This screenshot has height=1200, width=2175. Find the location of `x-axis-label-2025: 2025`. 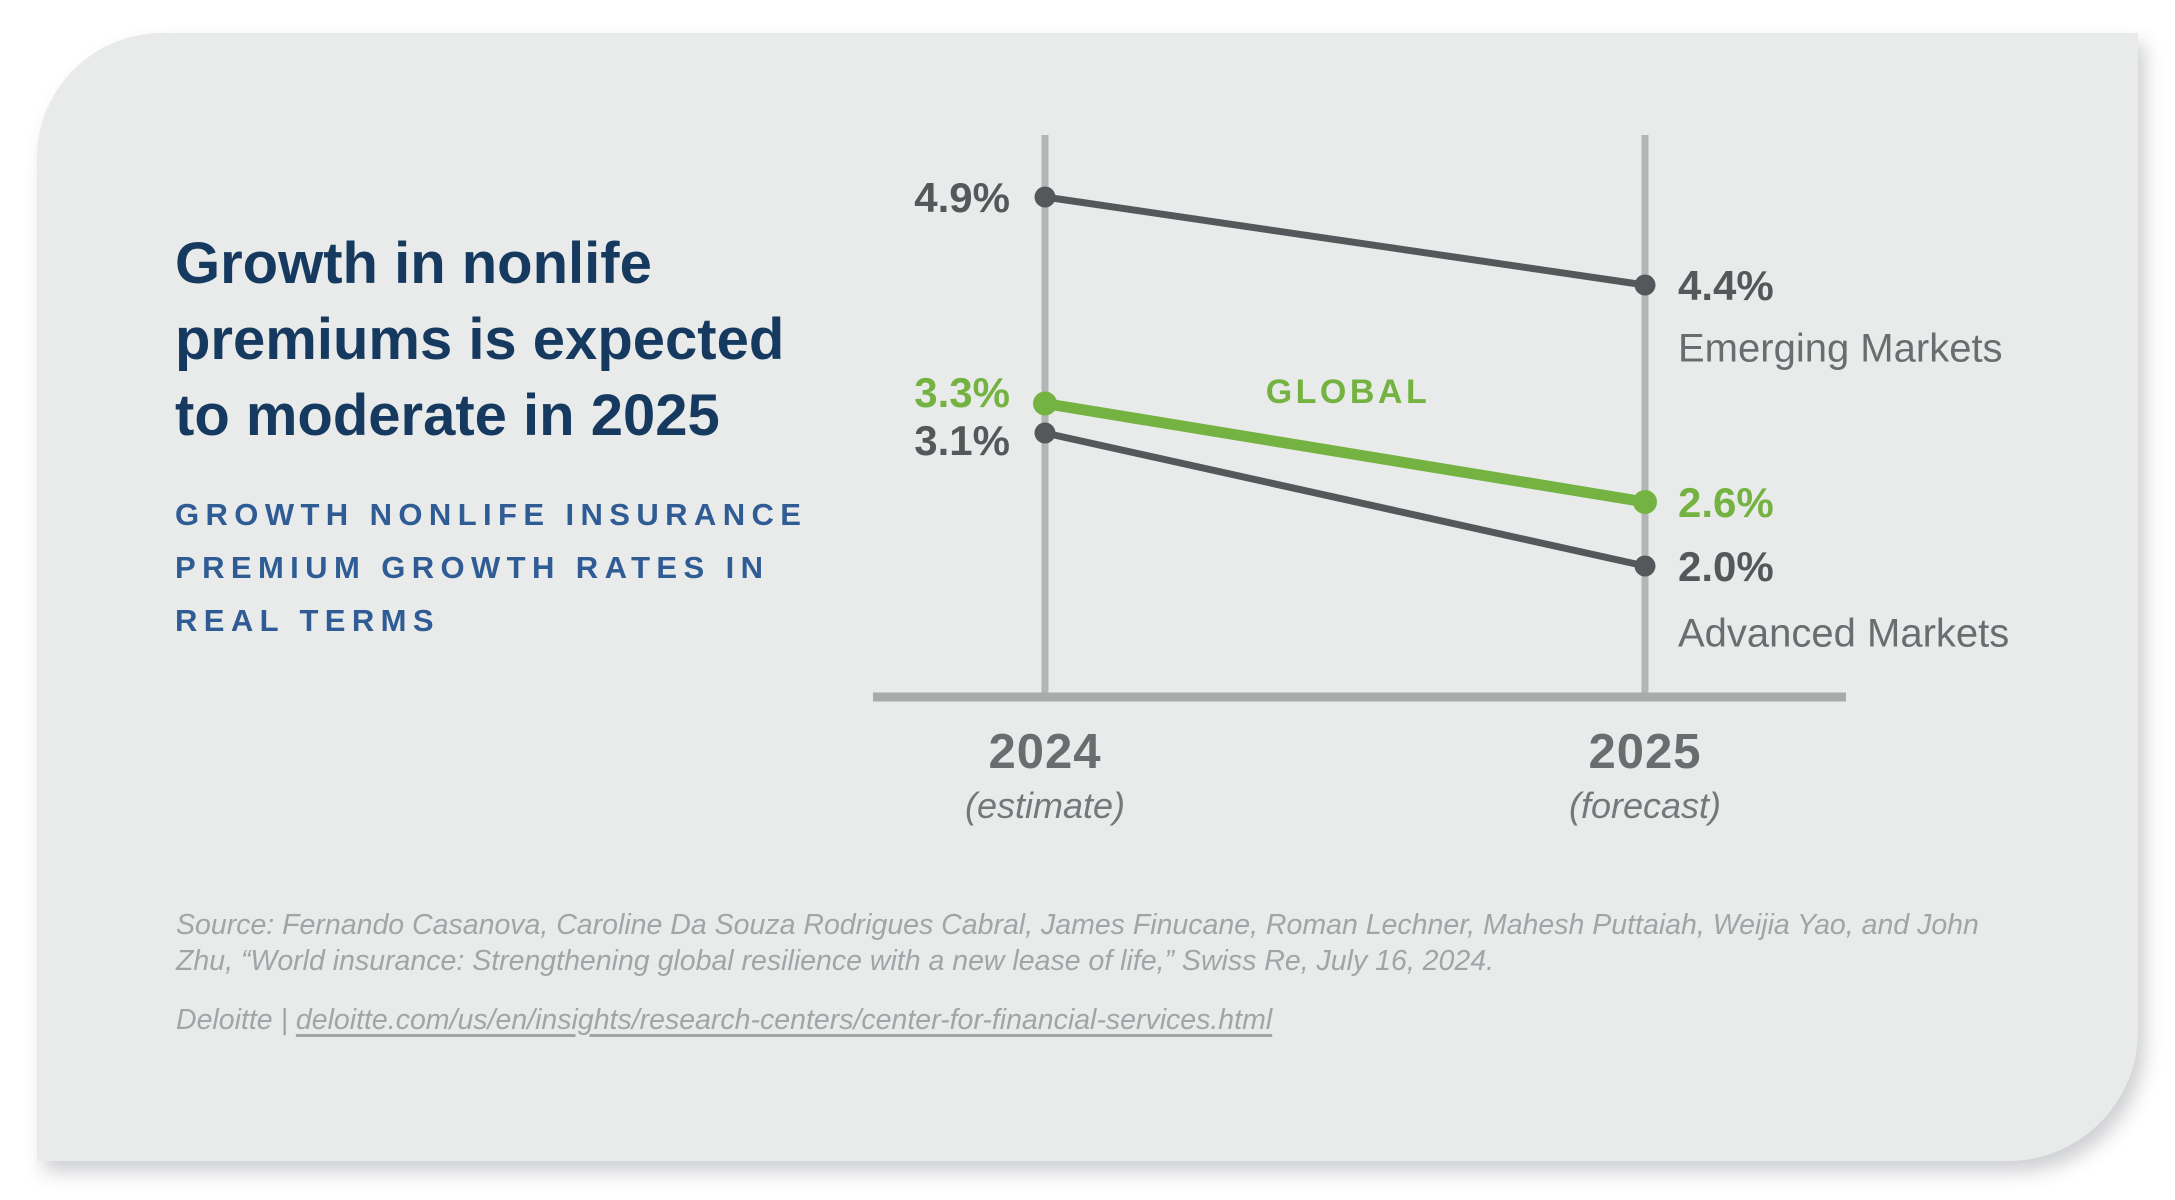

x-axis-label-2025: 2025 is located at coordinates (1644, 752).